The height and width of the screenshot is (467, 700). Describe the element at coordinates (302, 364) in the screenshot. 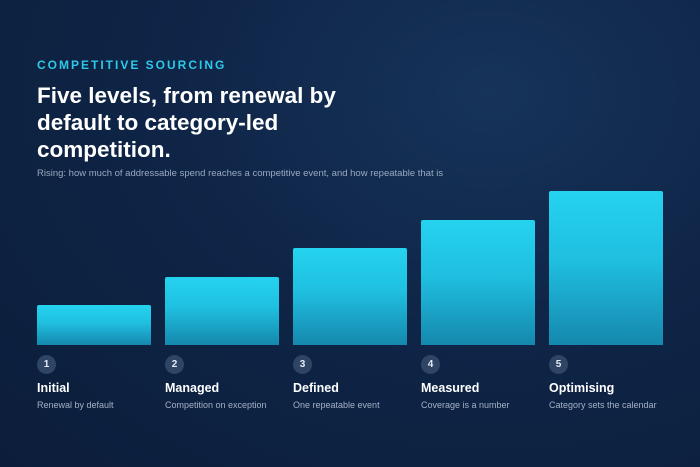

I see `level-number-badge: 3` at that location.